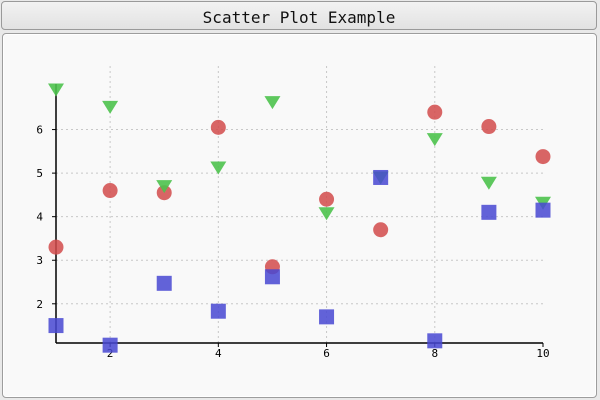 The width and height of the screenshot is (600, 400). Describe the element at coordinates (326, 353) in the screenshot. I see `x-tick-label-6: 6` at that location.